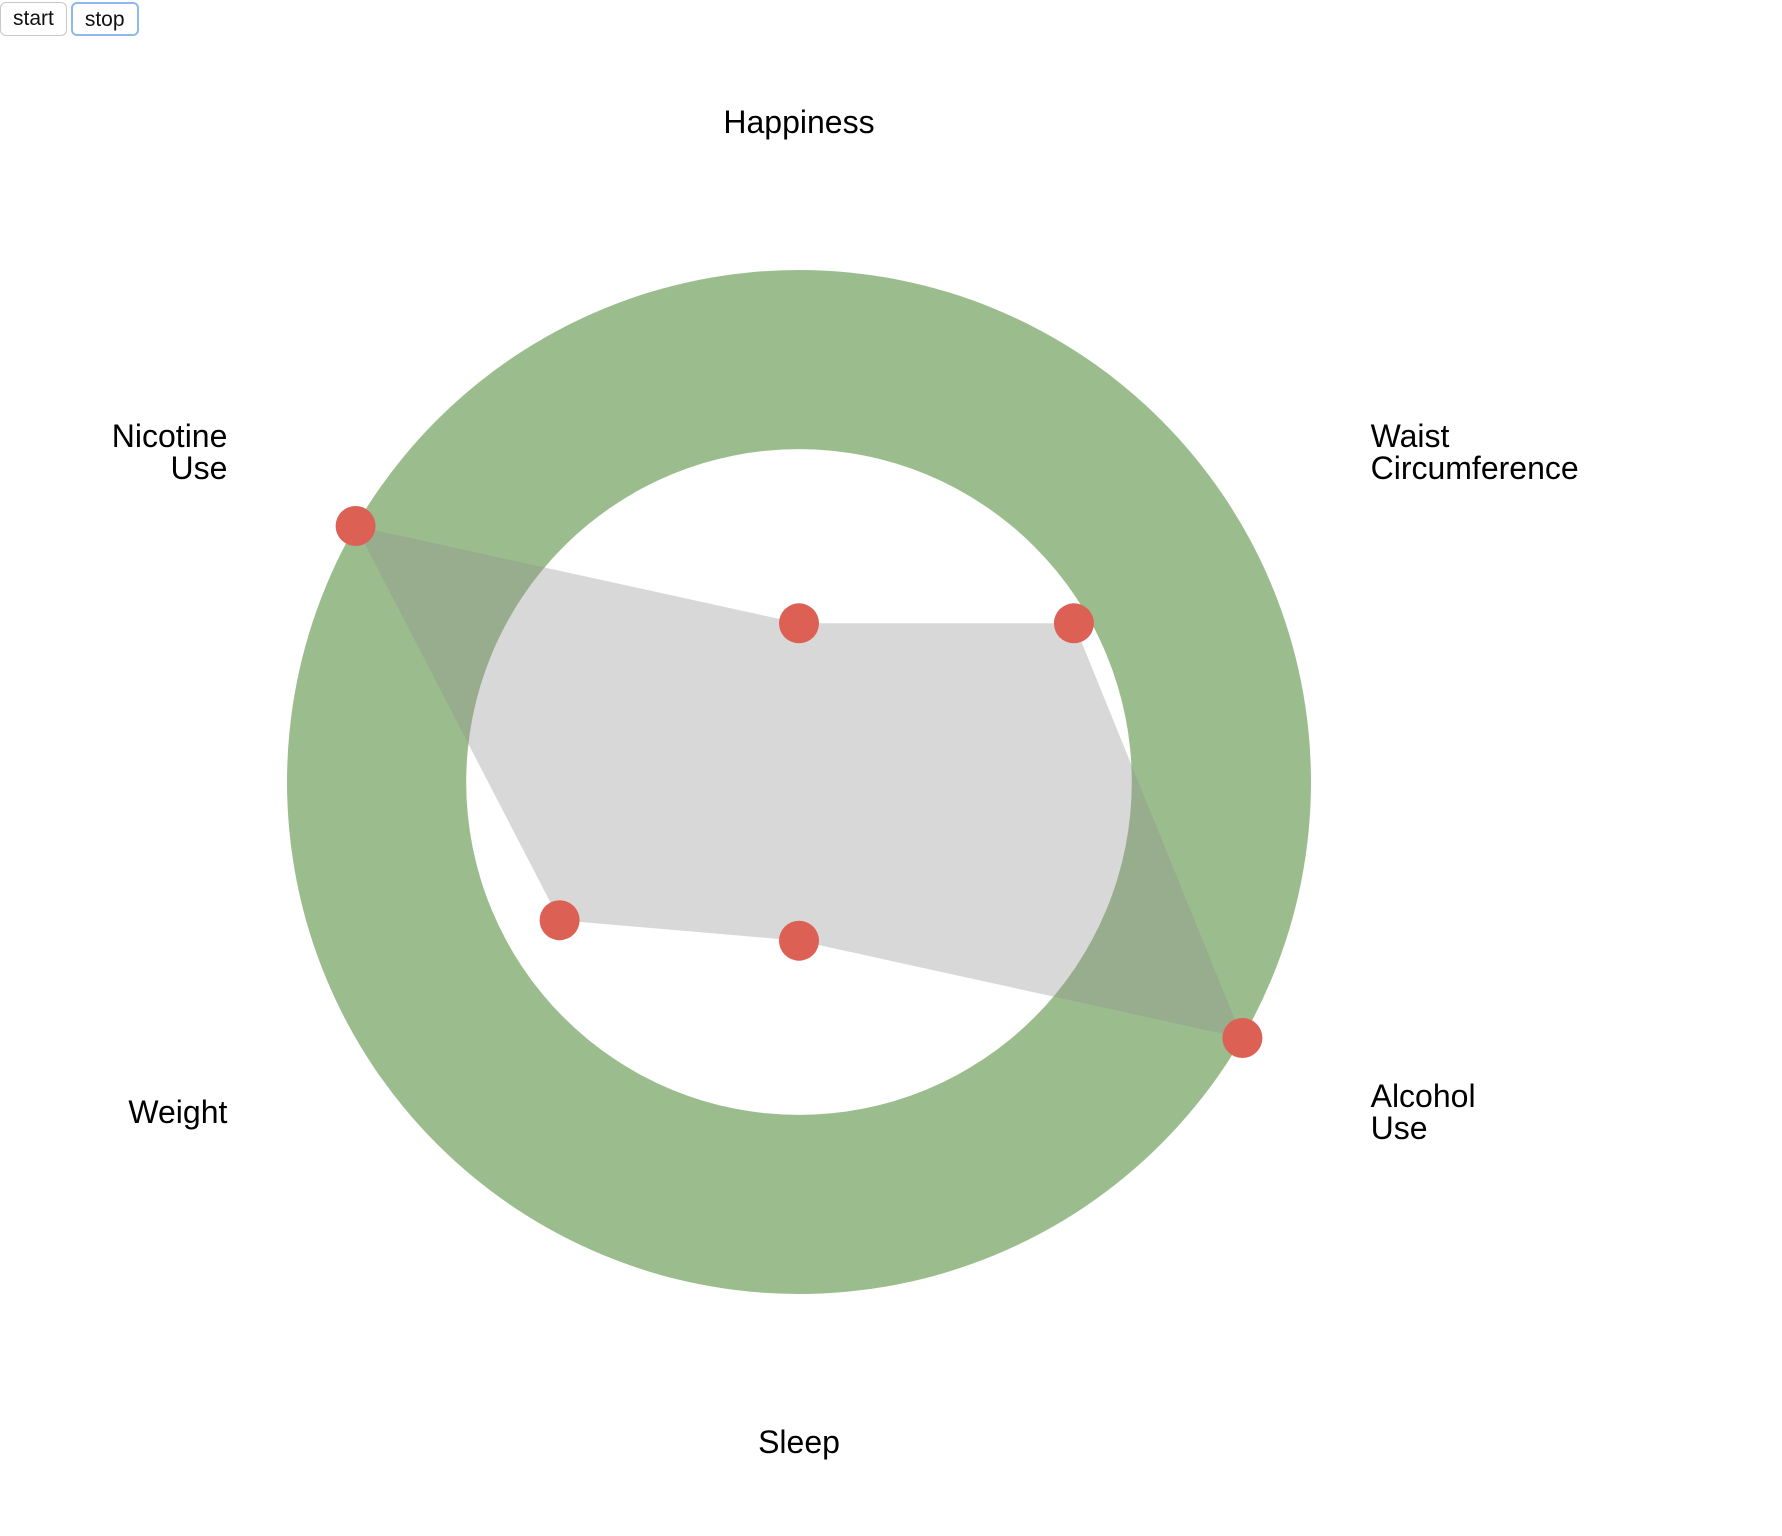  What do you see at coordinates (798, 122) in the screenshot?
I see `axis-label-happiness: Happiness` at bounding box center [798, 122].